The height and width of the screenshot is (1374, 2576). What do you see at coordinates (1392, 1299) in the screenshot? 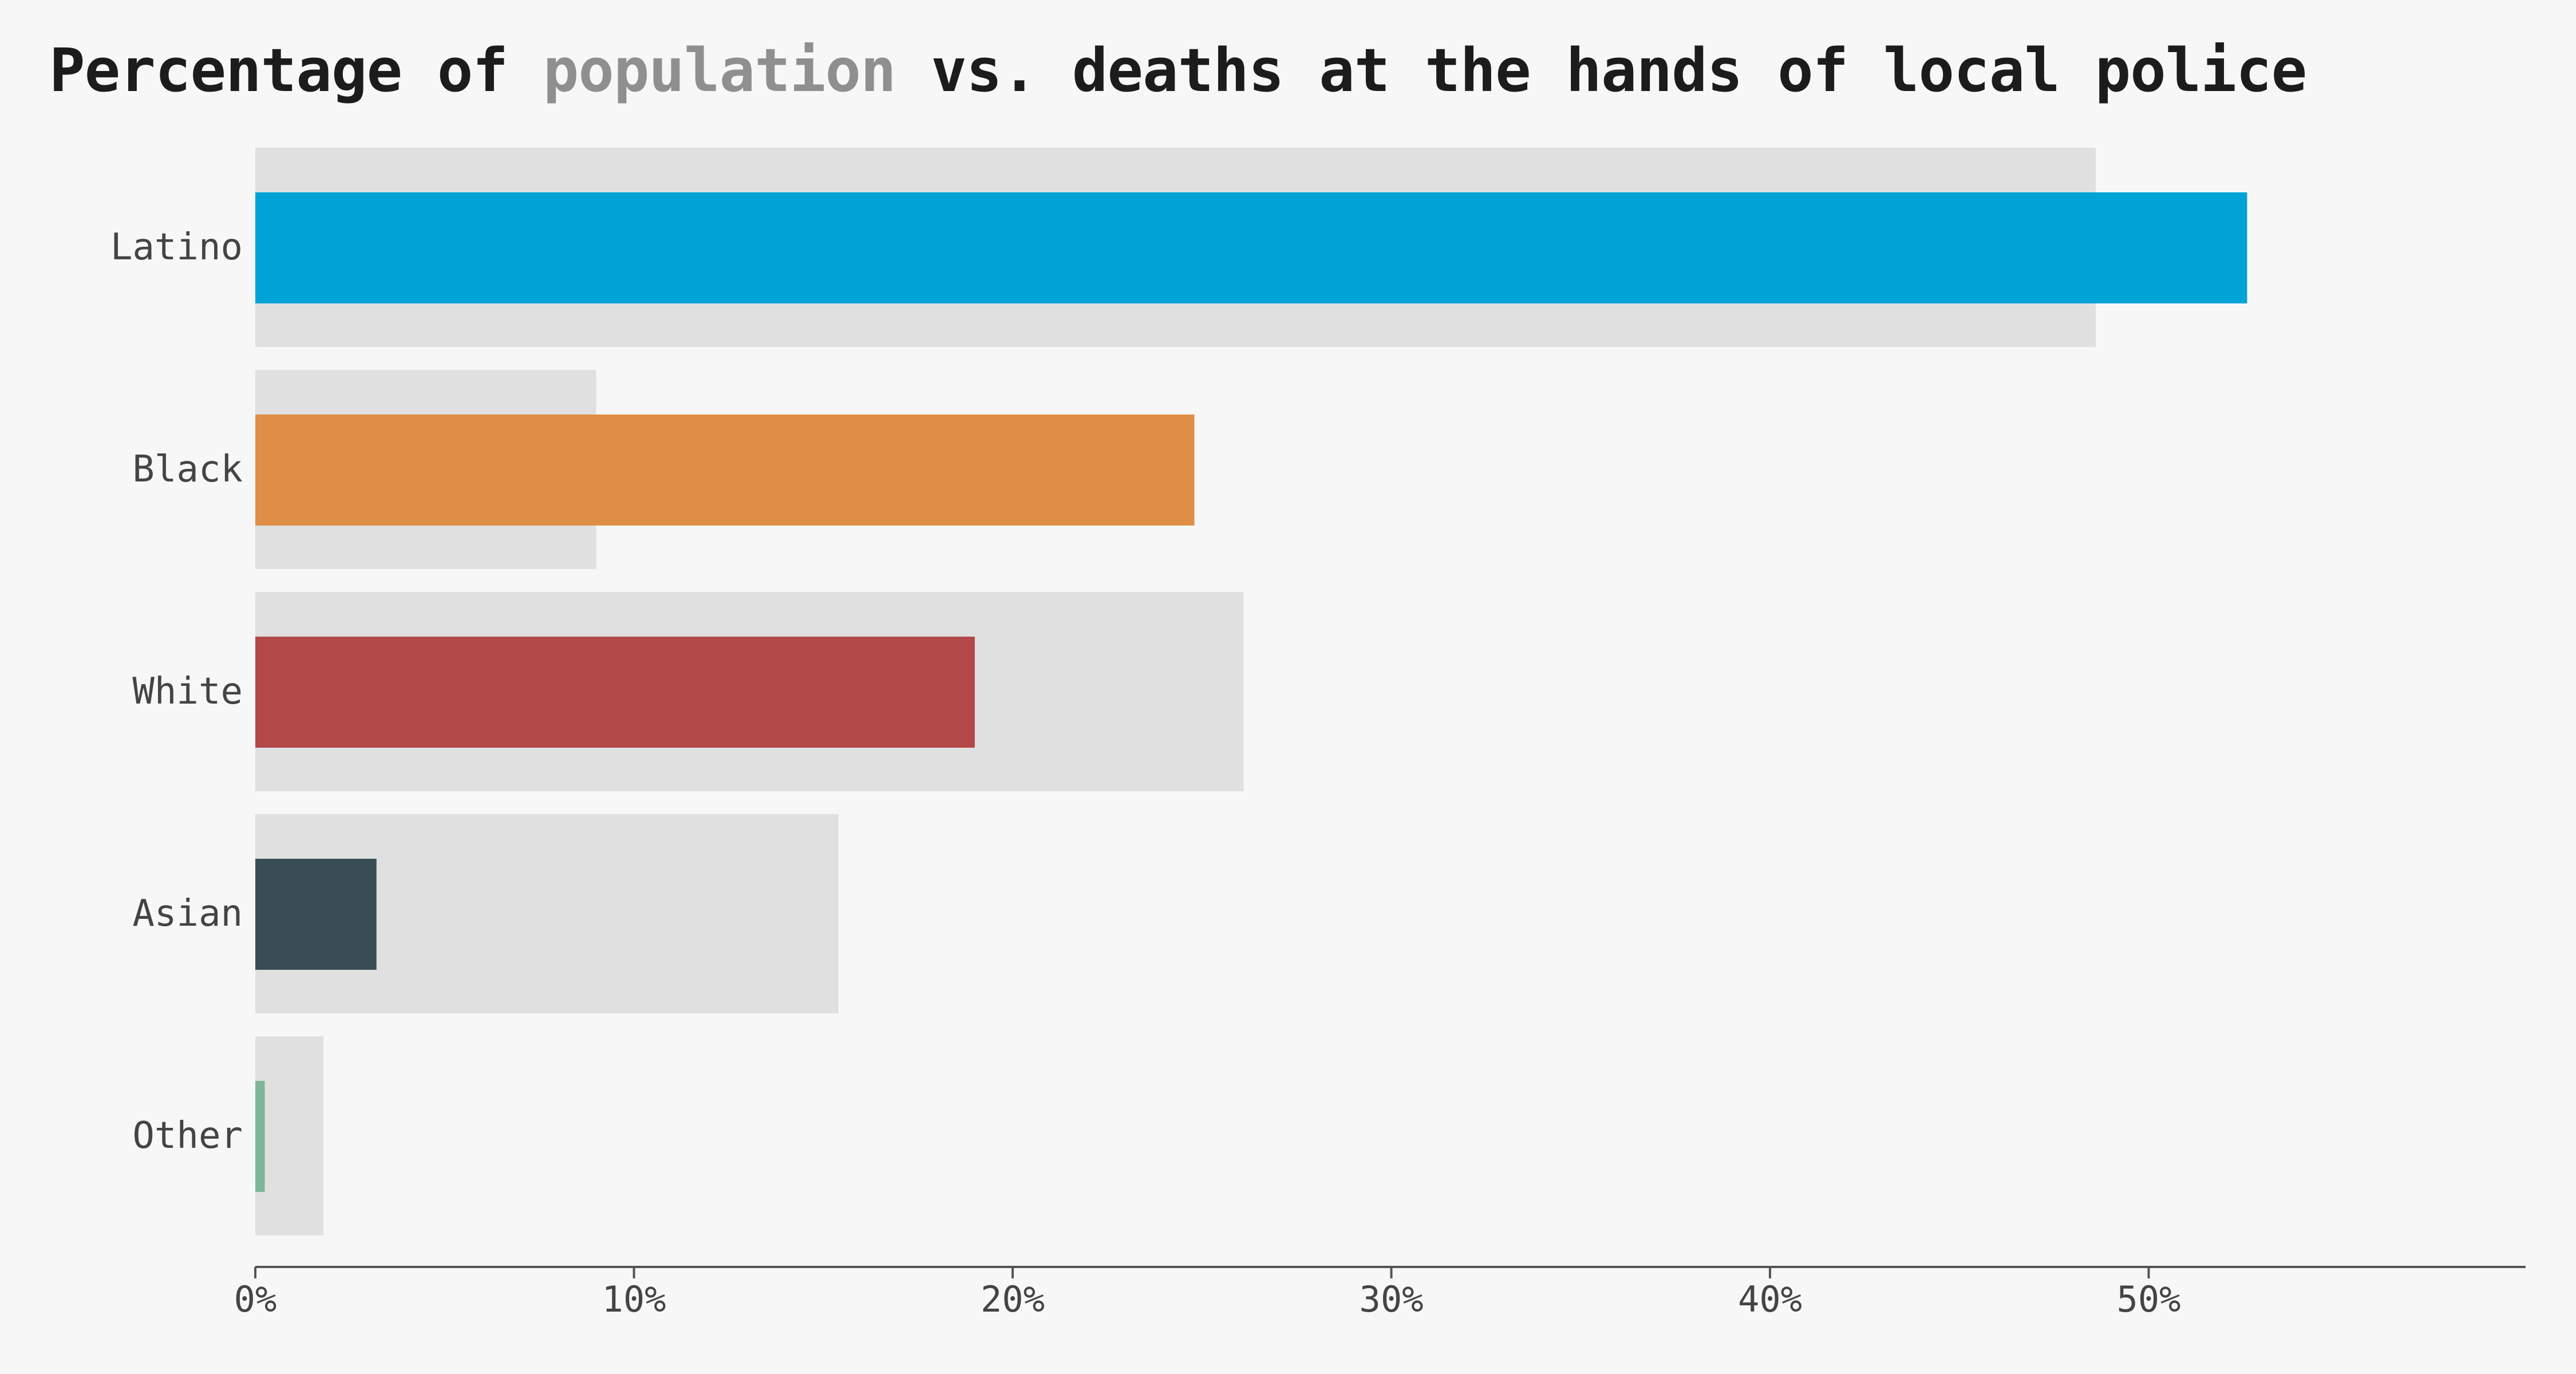
I see `x-tick-label: 30%` at bounding box center [1392, 1299].